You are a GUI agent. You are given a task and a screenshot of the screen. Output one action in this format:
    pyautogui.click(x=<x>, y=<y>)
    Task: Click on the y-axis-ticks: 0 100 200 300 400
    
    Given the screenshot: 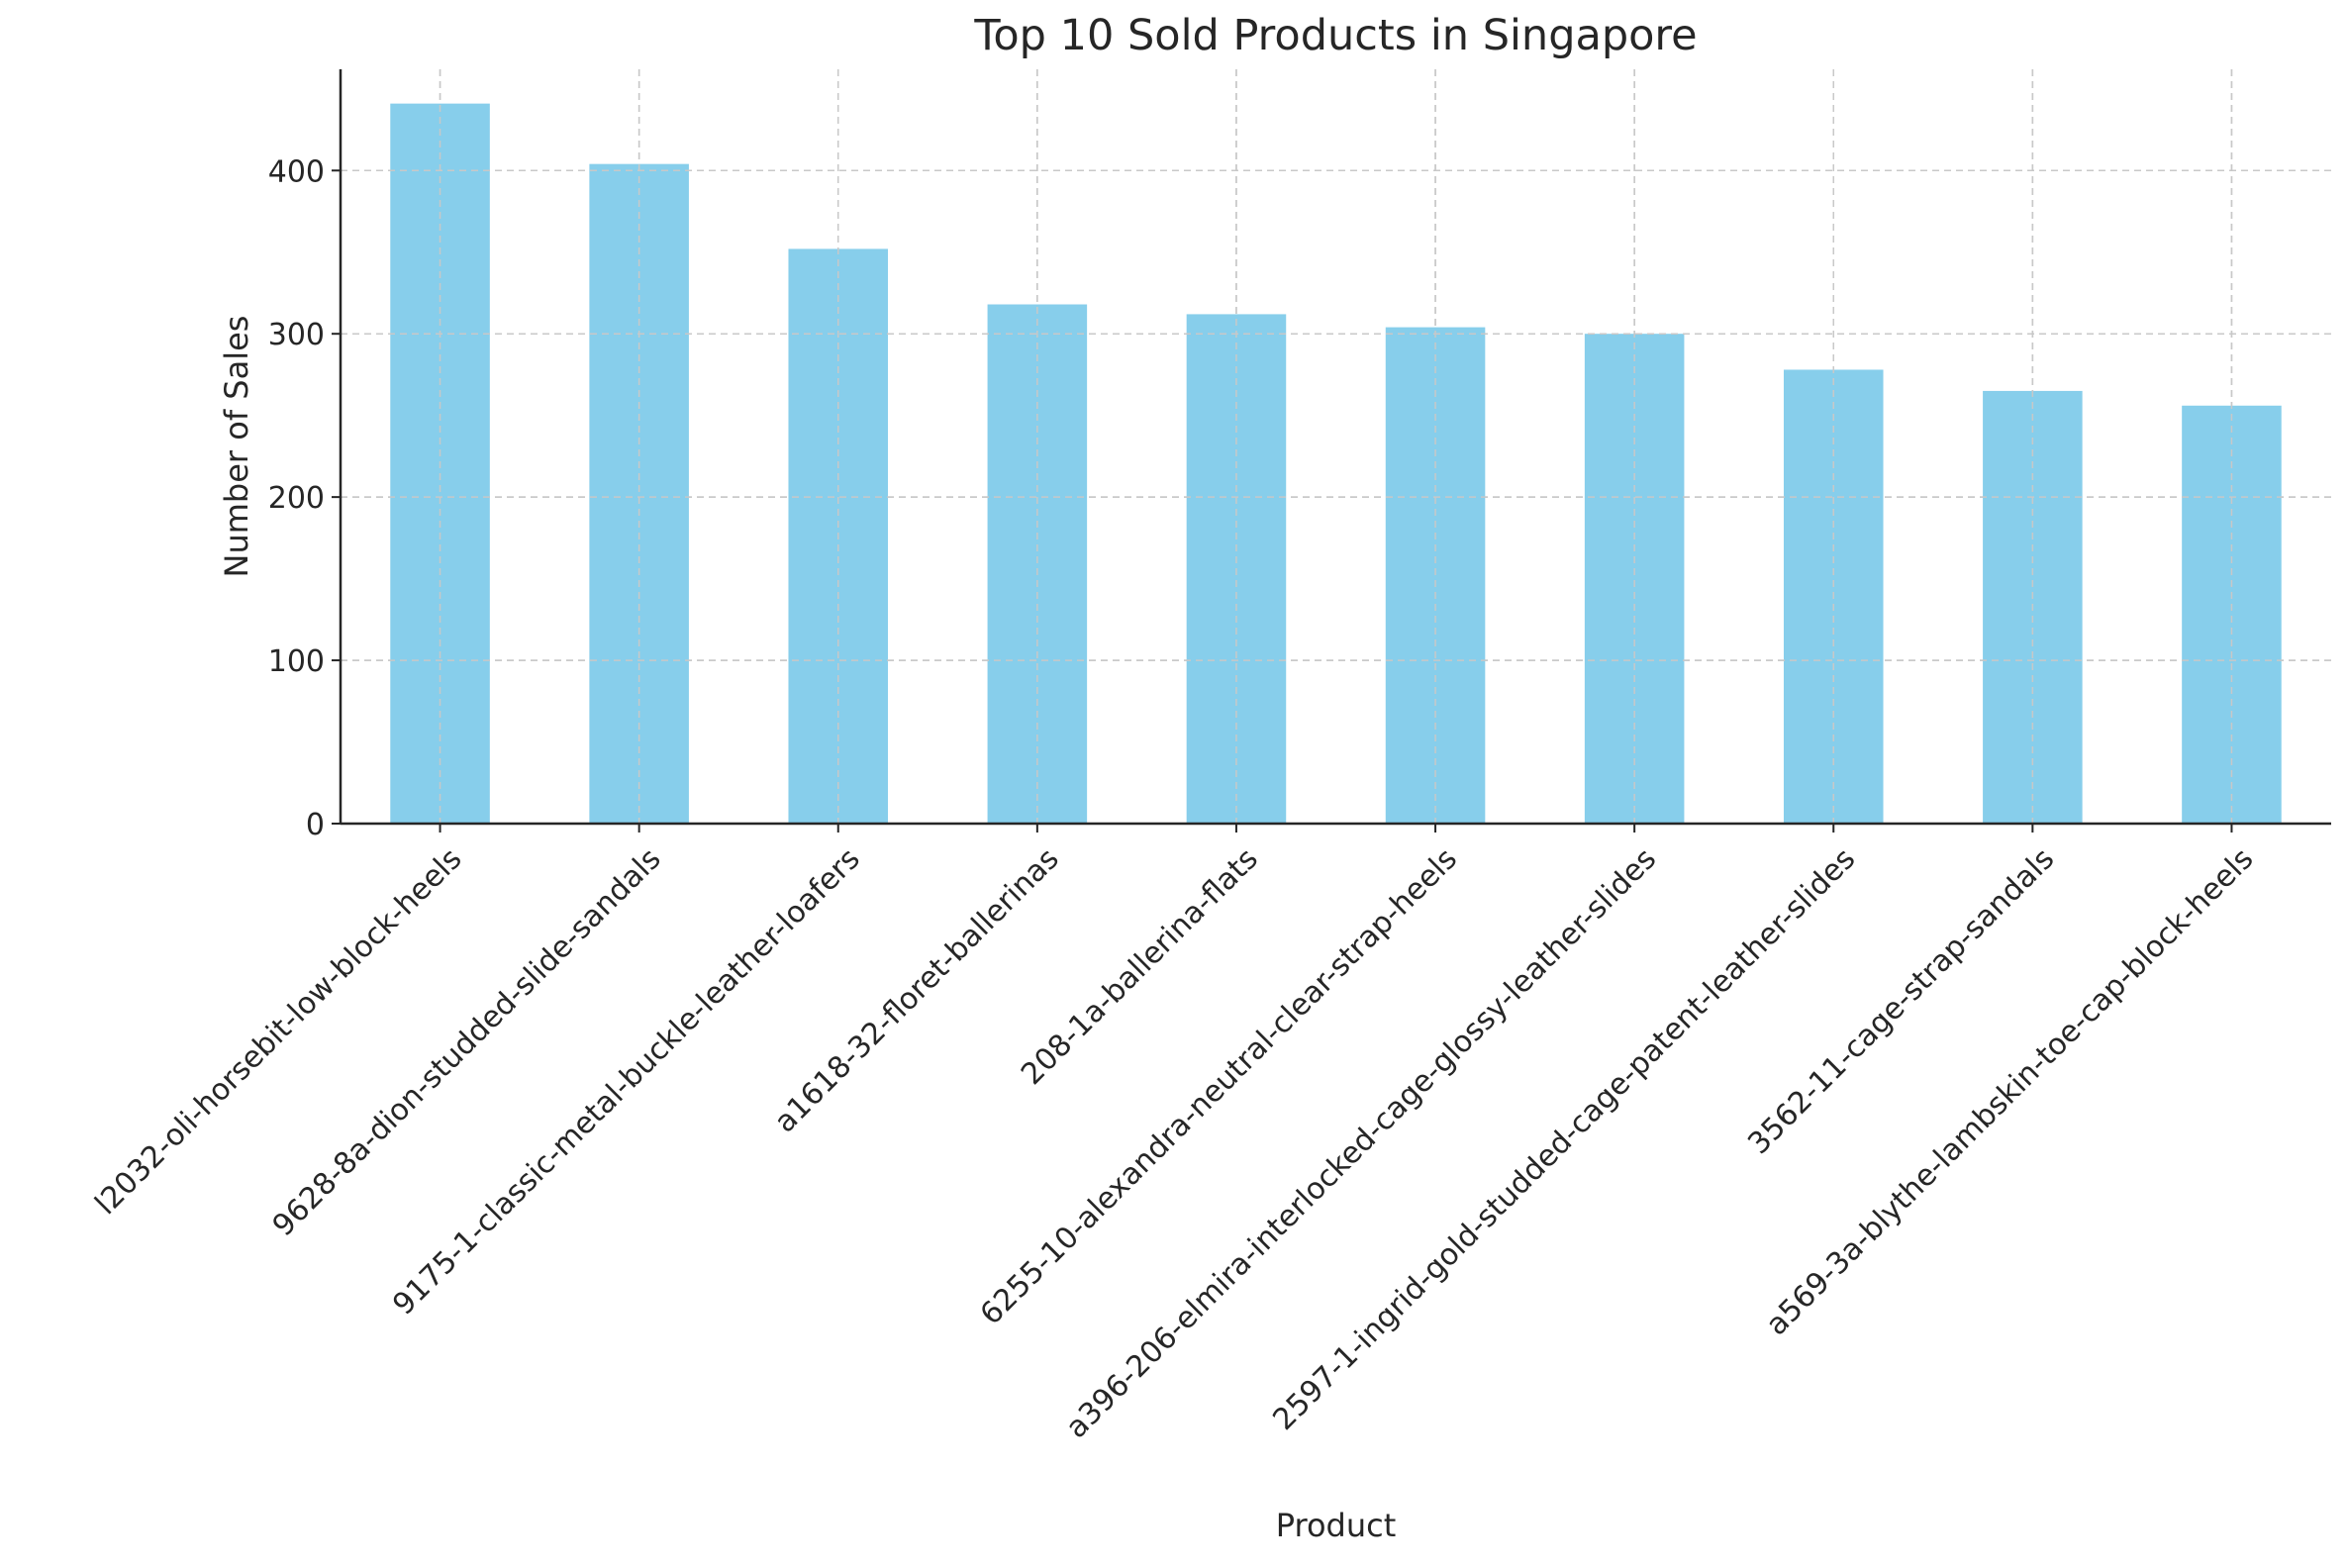 What is the action you would take?
    pyautogui.click(x=304, y=498)
    